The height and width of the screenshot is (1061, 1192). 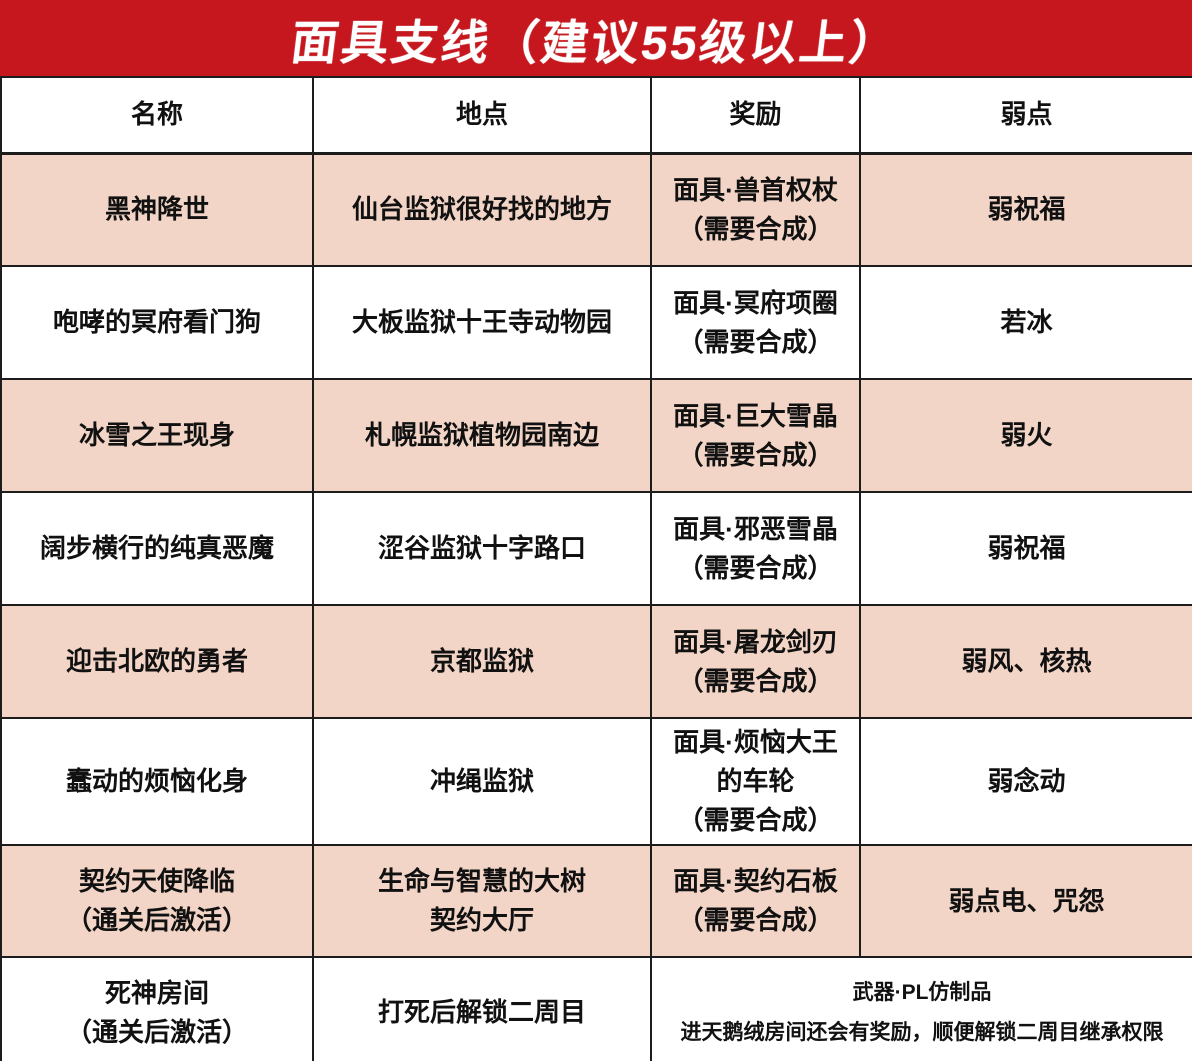 What do you see at coordinates (755, 435) in the screenshot?
I see `cell-reward: 面具·巨大雪晶 （需要合成）` at bounding box center [755, 435].